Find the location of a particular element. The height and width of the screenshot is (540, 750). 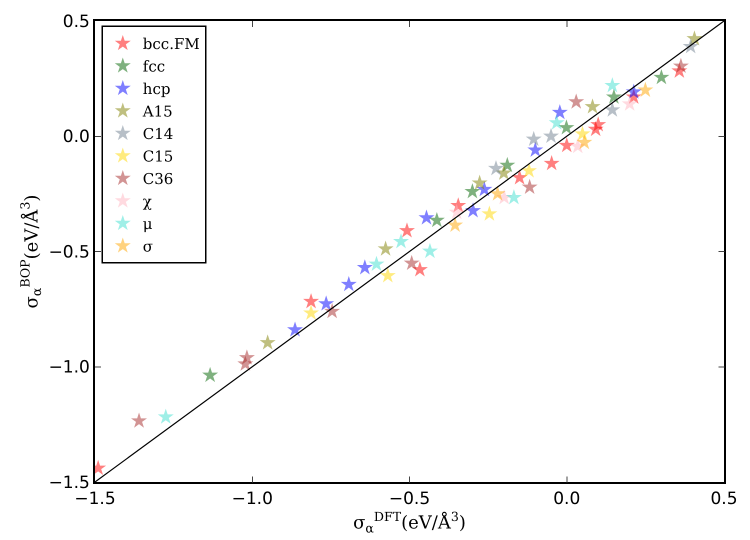

legend-label: σ is located at coordinates (148, 247).